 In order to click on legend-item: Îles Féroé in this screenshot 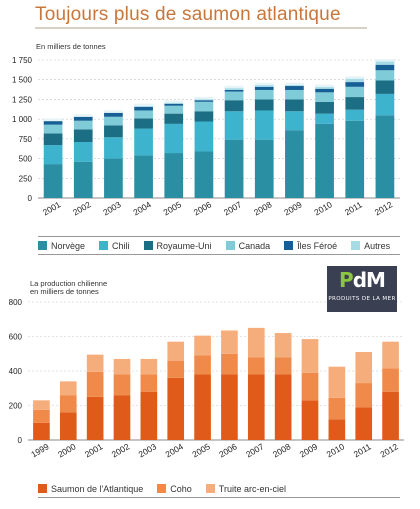, I will do `click(310, 246)`.